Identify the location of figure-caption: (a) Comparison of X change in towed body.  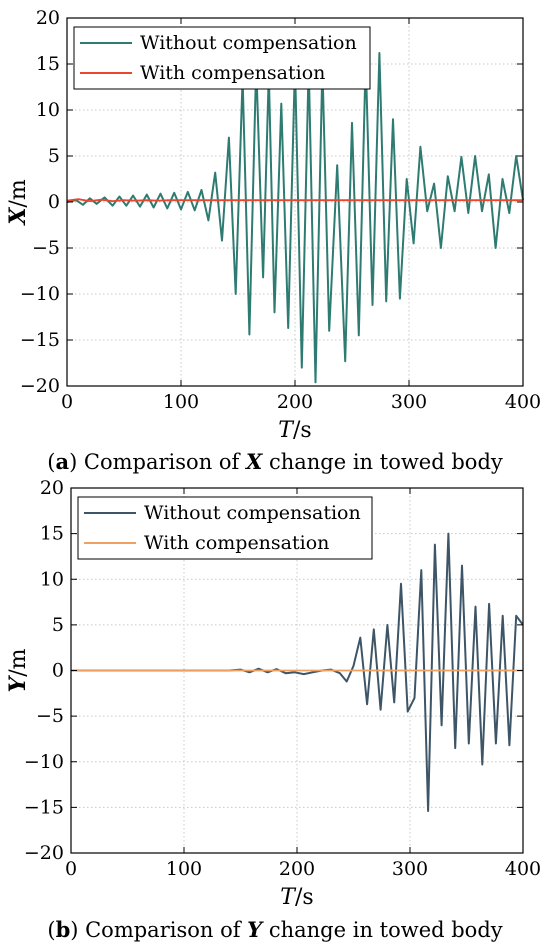
(275, 461).